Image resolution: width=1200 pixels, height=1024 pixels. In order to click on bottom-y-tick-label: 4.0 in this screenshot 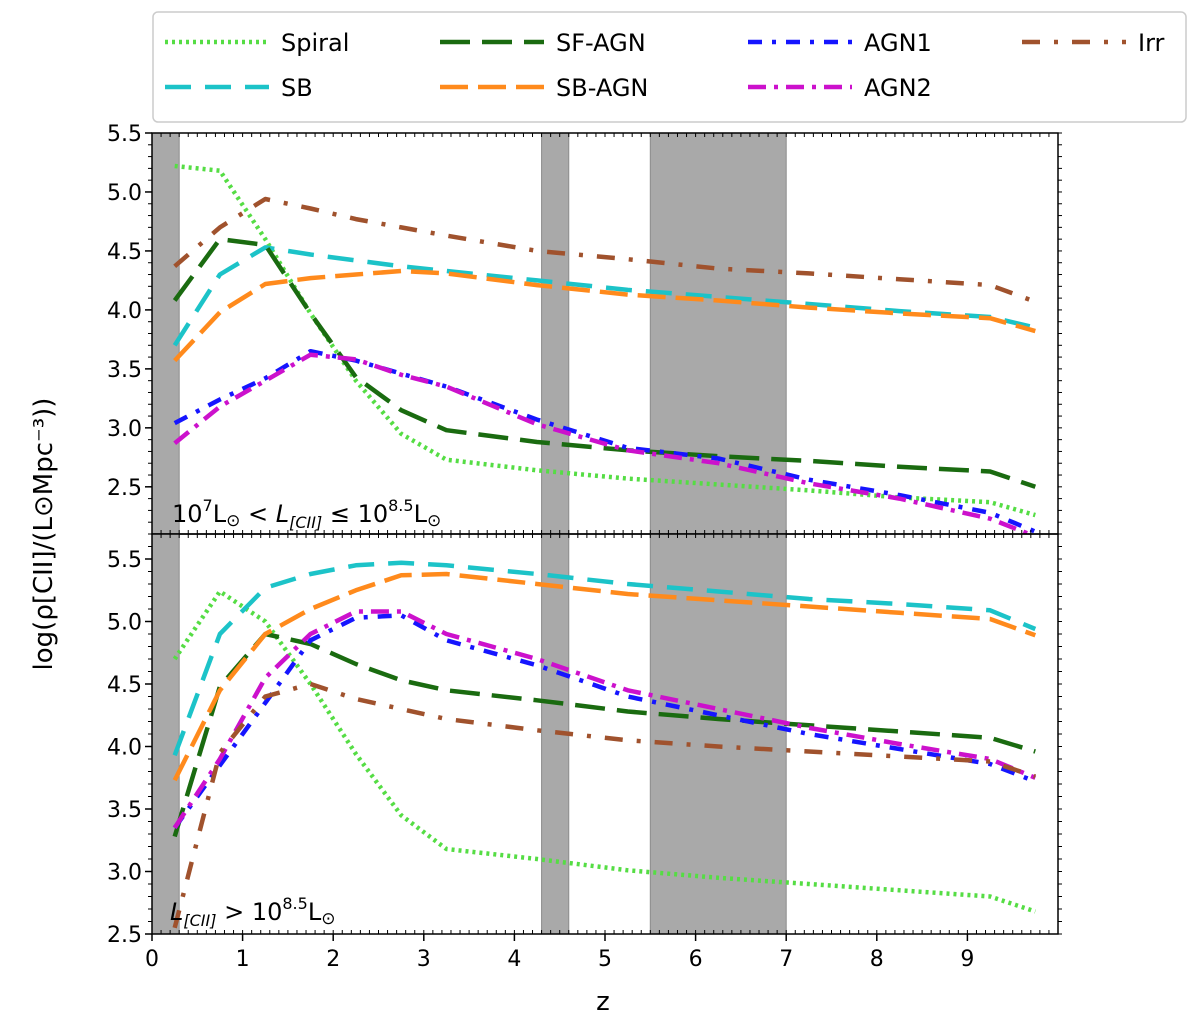, I will do `click(124, 748)`.